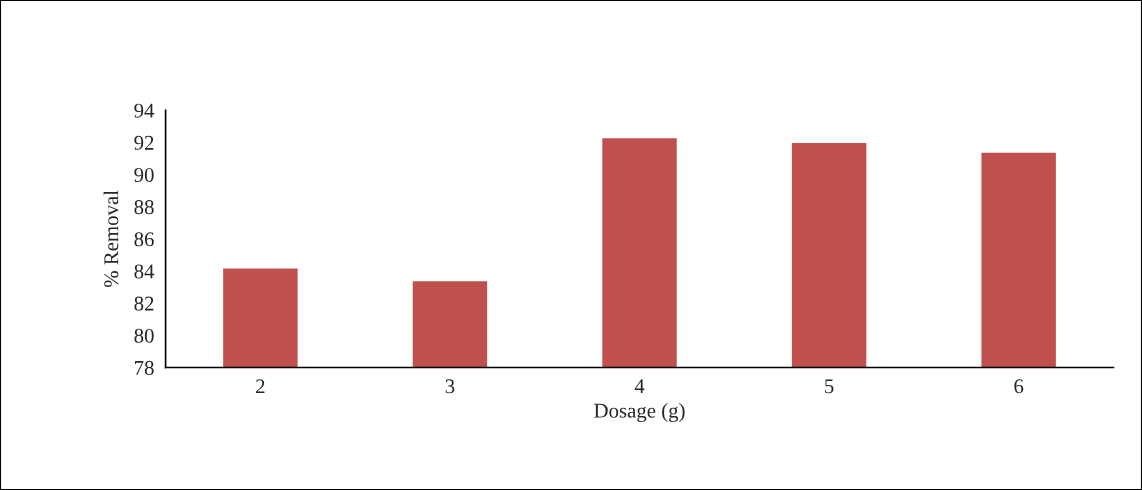 The height and width of the screenshot is (490, 1142). Describe the element at coordinates (144, 110) in the screenshot. I see `y-tick-label: 94` at that location.